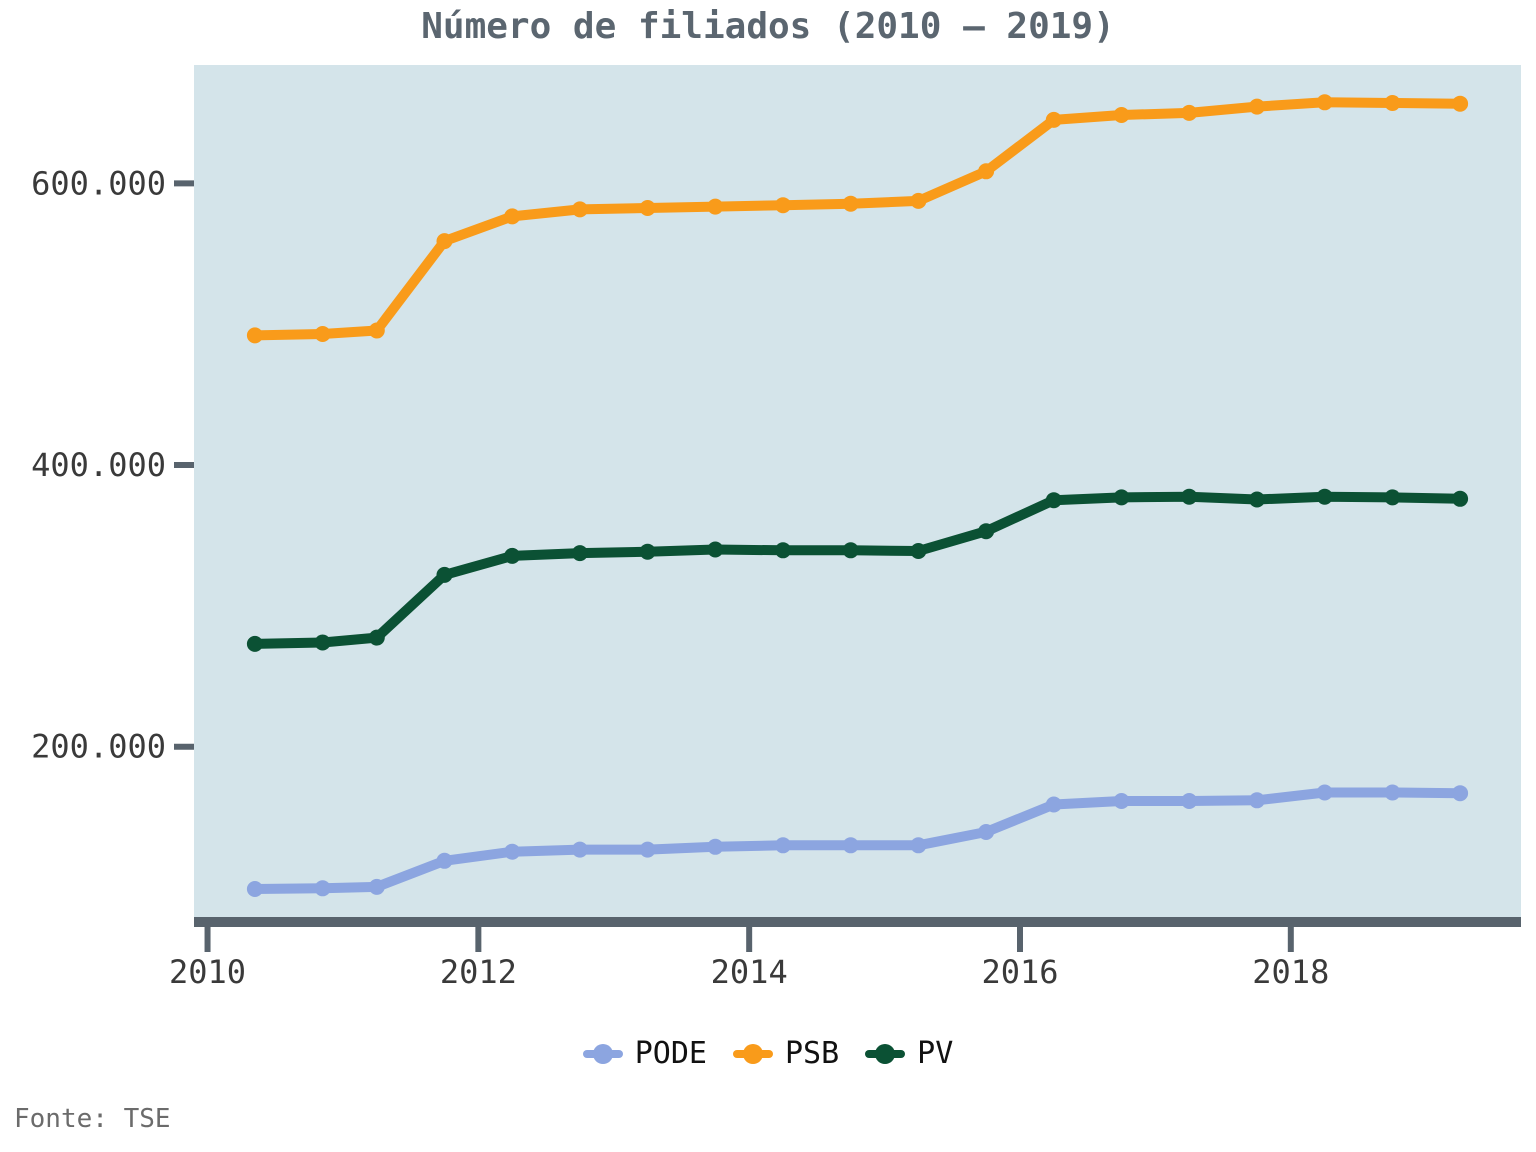 The image size is (1536, 1152). What do you see at coordinates (909, 1053) in the screenshot?
I see `legend-item-pv: PV` at bounding box center [909, 1053].